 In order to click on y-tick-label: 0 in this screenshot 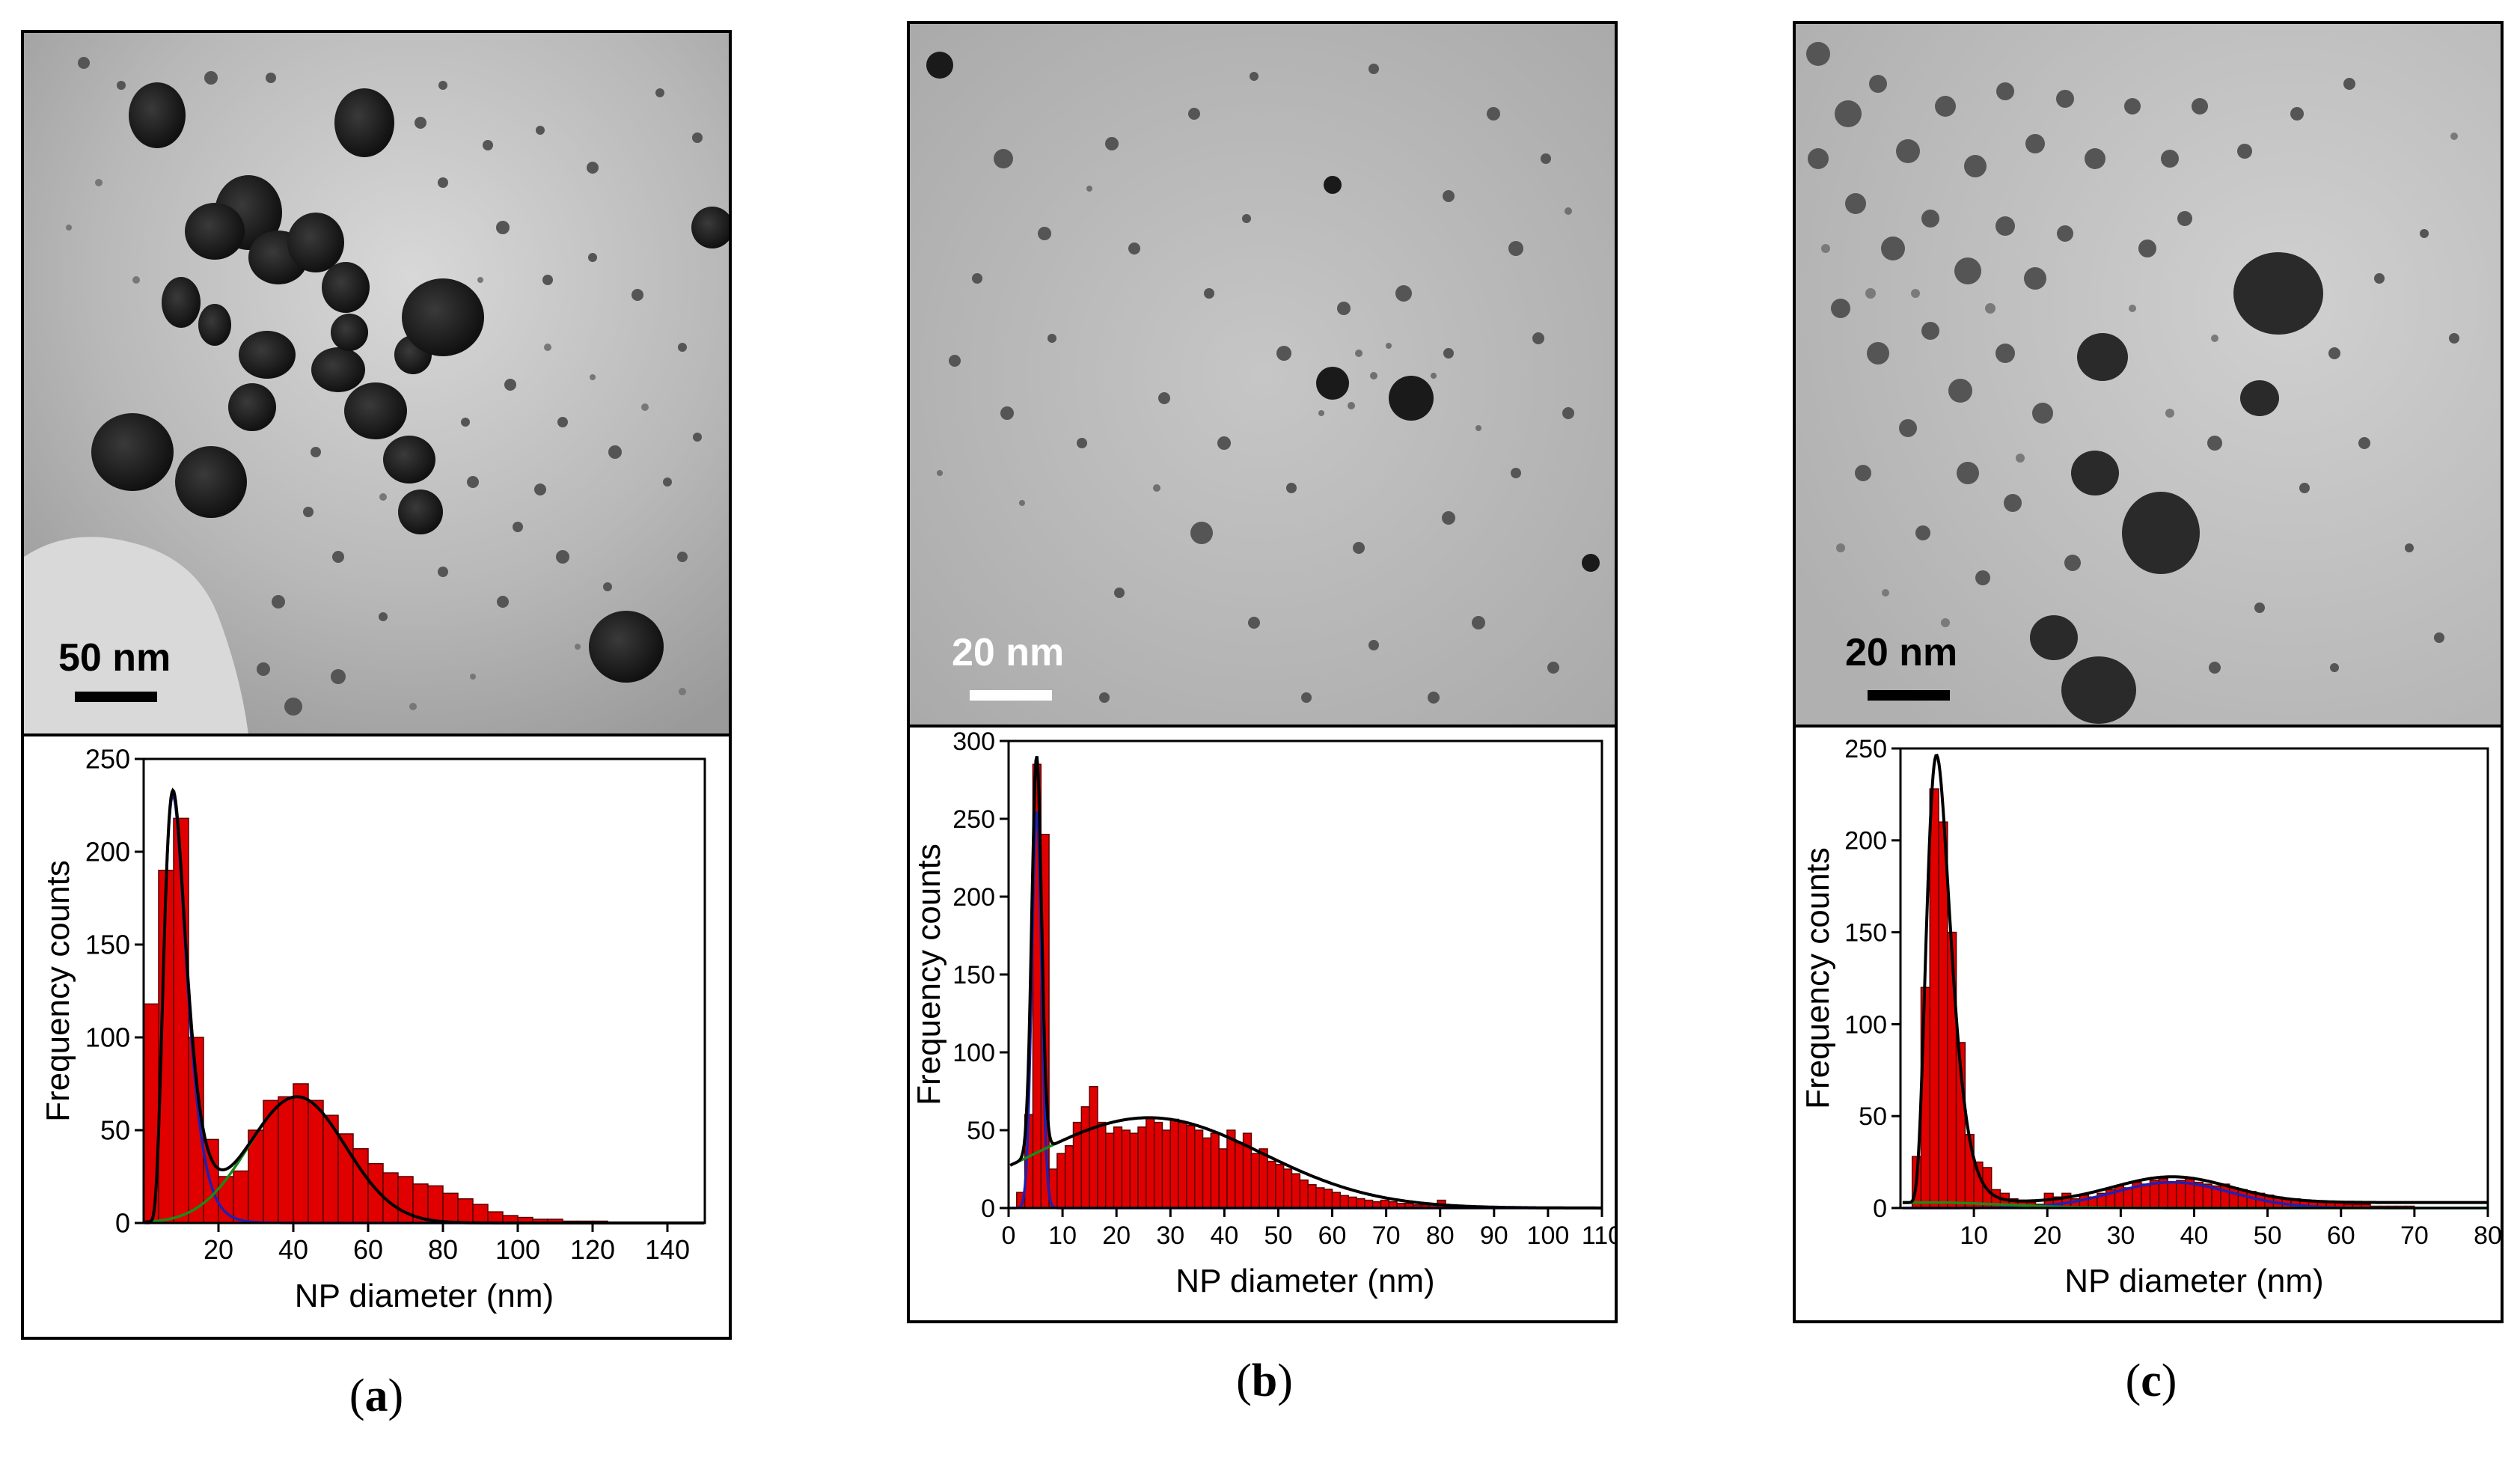, I will do `click(122, 1223)`.